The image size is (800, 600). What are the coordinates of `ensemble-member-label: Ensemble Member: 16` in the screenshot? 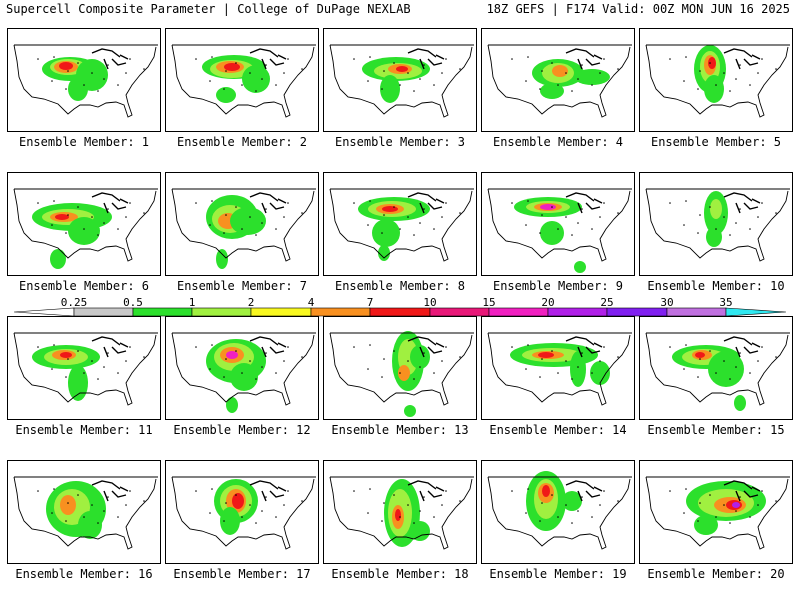 It's located at (84, 574).